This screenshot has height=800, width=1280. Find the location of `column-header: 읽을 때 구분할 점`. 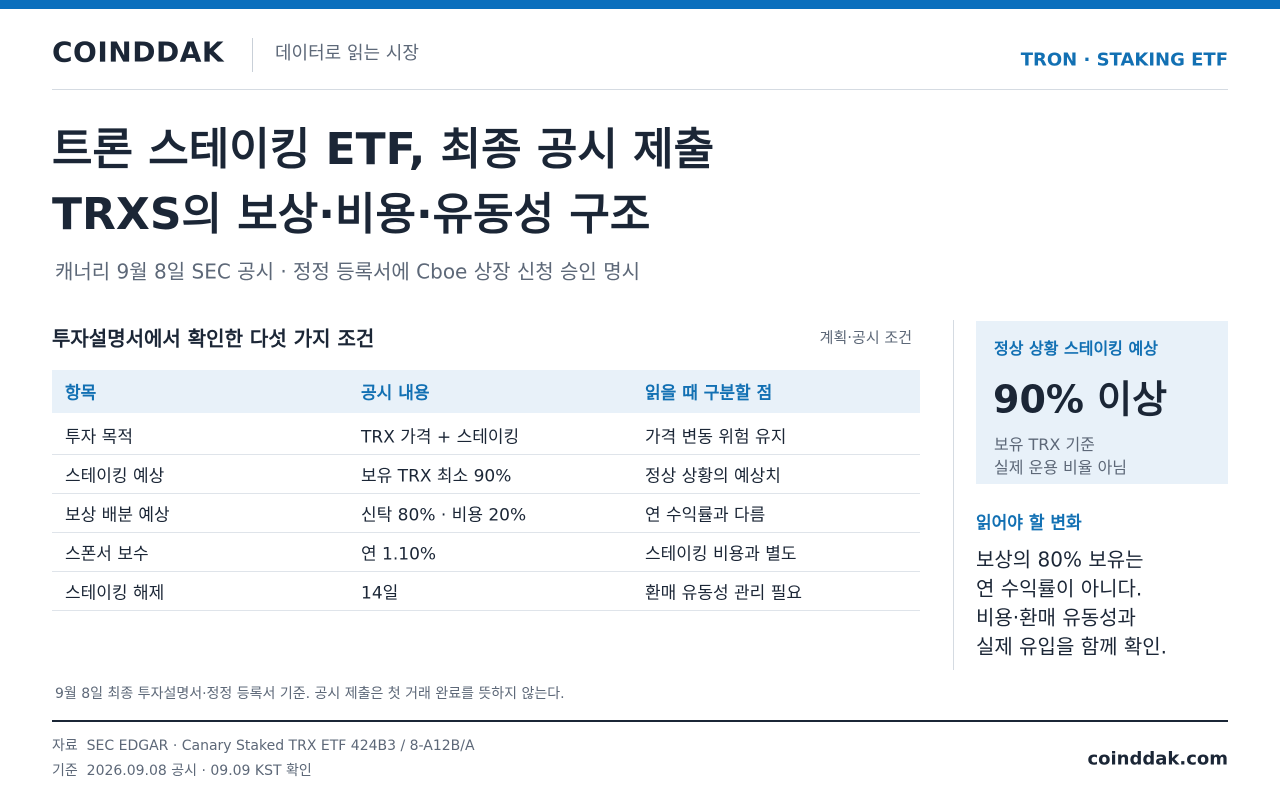

column-header: 읽을 때 구분할 점 is located at coordinates (709, 393).